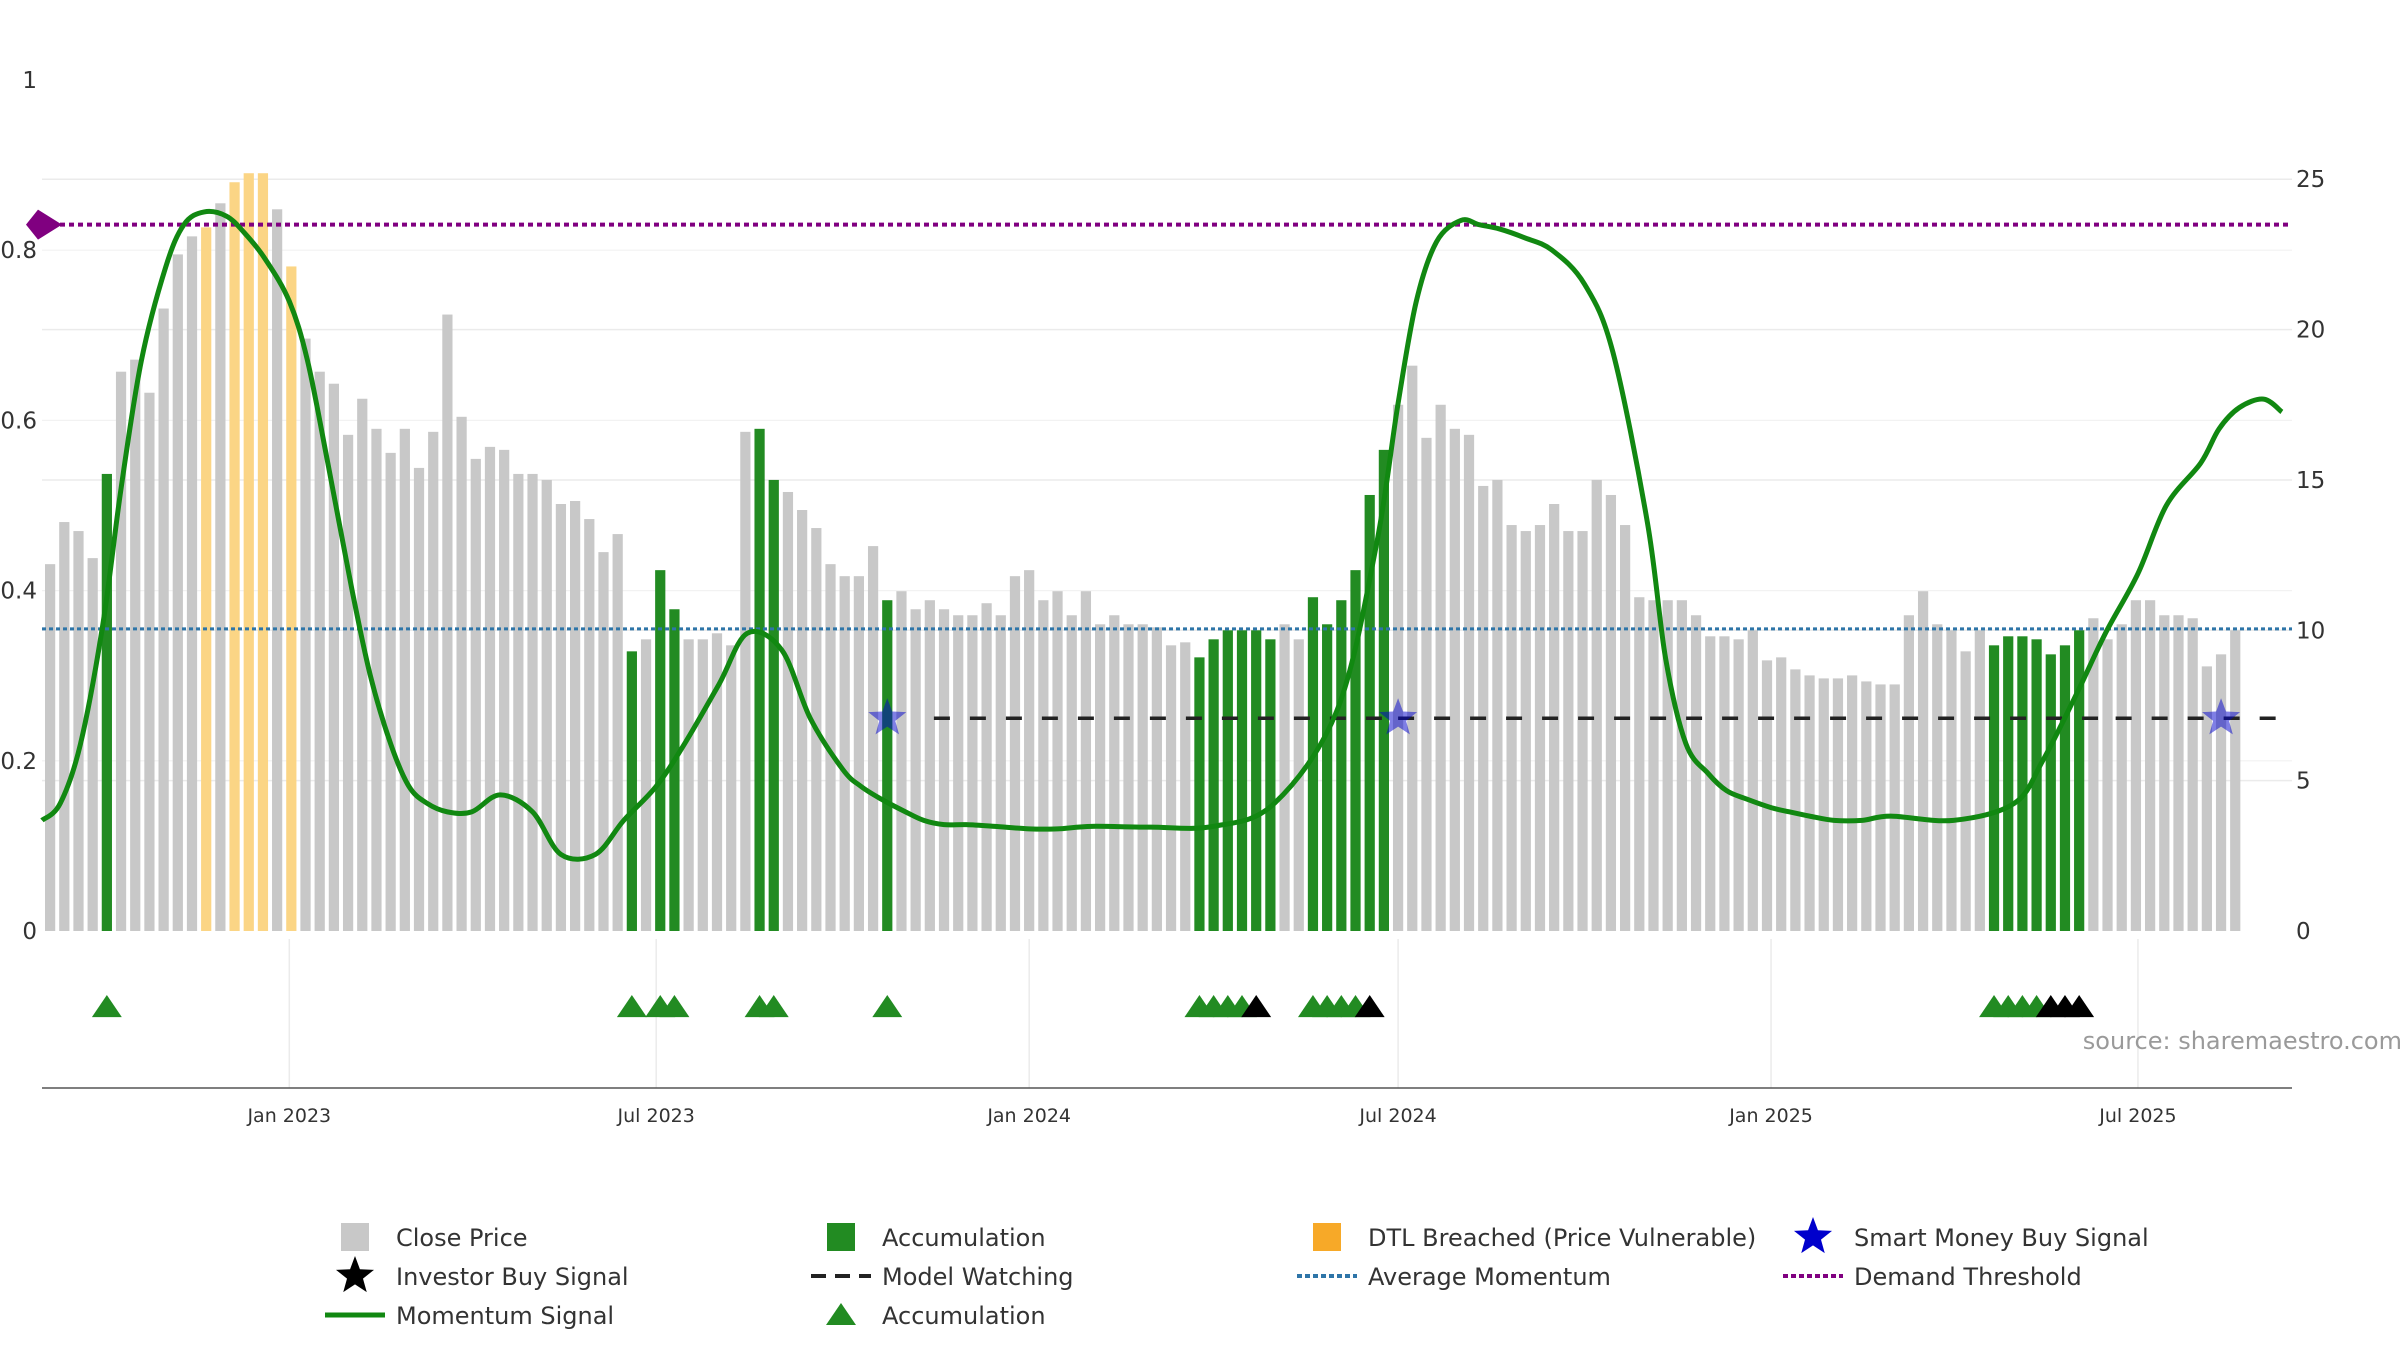  What do you see at coordinates (2310, 331) in the screenshot?
I see `right-tick-label-4: 20` at bounding box center [2310, 331].